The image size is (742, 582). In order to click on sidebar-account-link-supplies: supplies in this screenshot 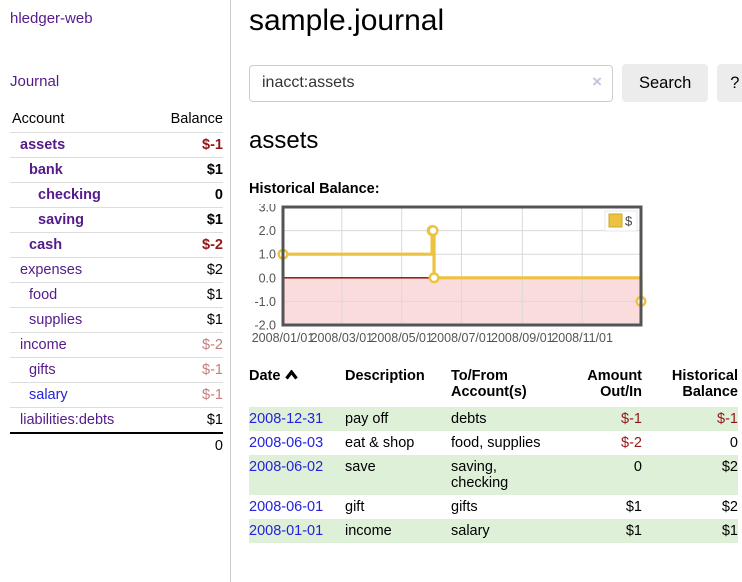, I will do `click(56, 320)`.